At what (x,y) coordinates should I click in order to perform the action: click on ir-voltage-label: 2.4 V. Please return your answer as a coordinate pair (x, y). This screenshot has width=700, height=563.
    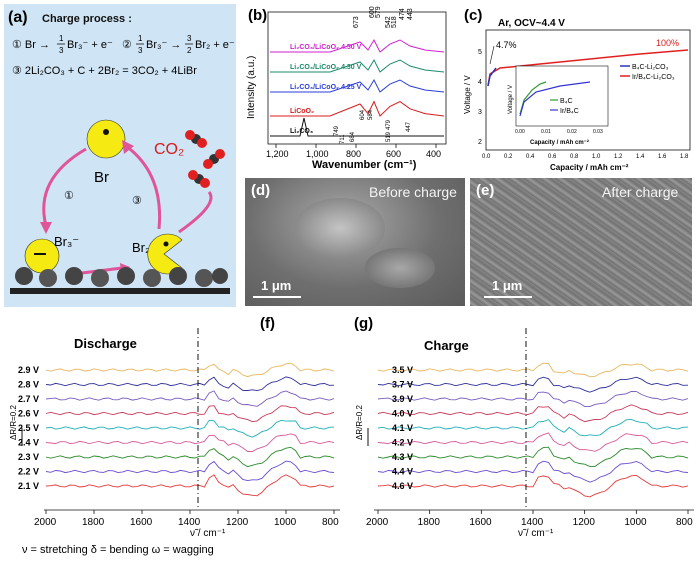
    Looking at the image, I should click on (28, 443).